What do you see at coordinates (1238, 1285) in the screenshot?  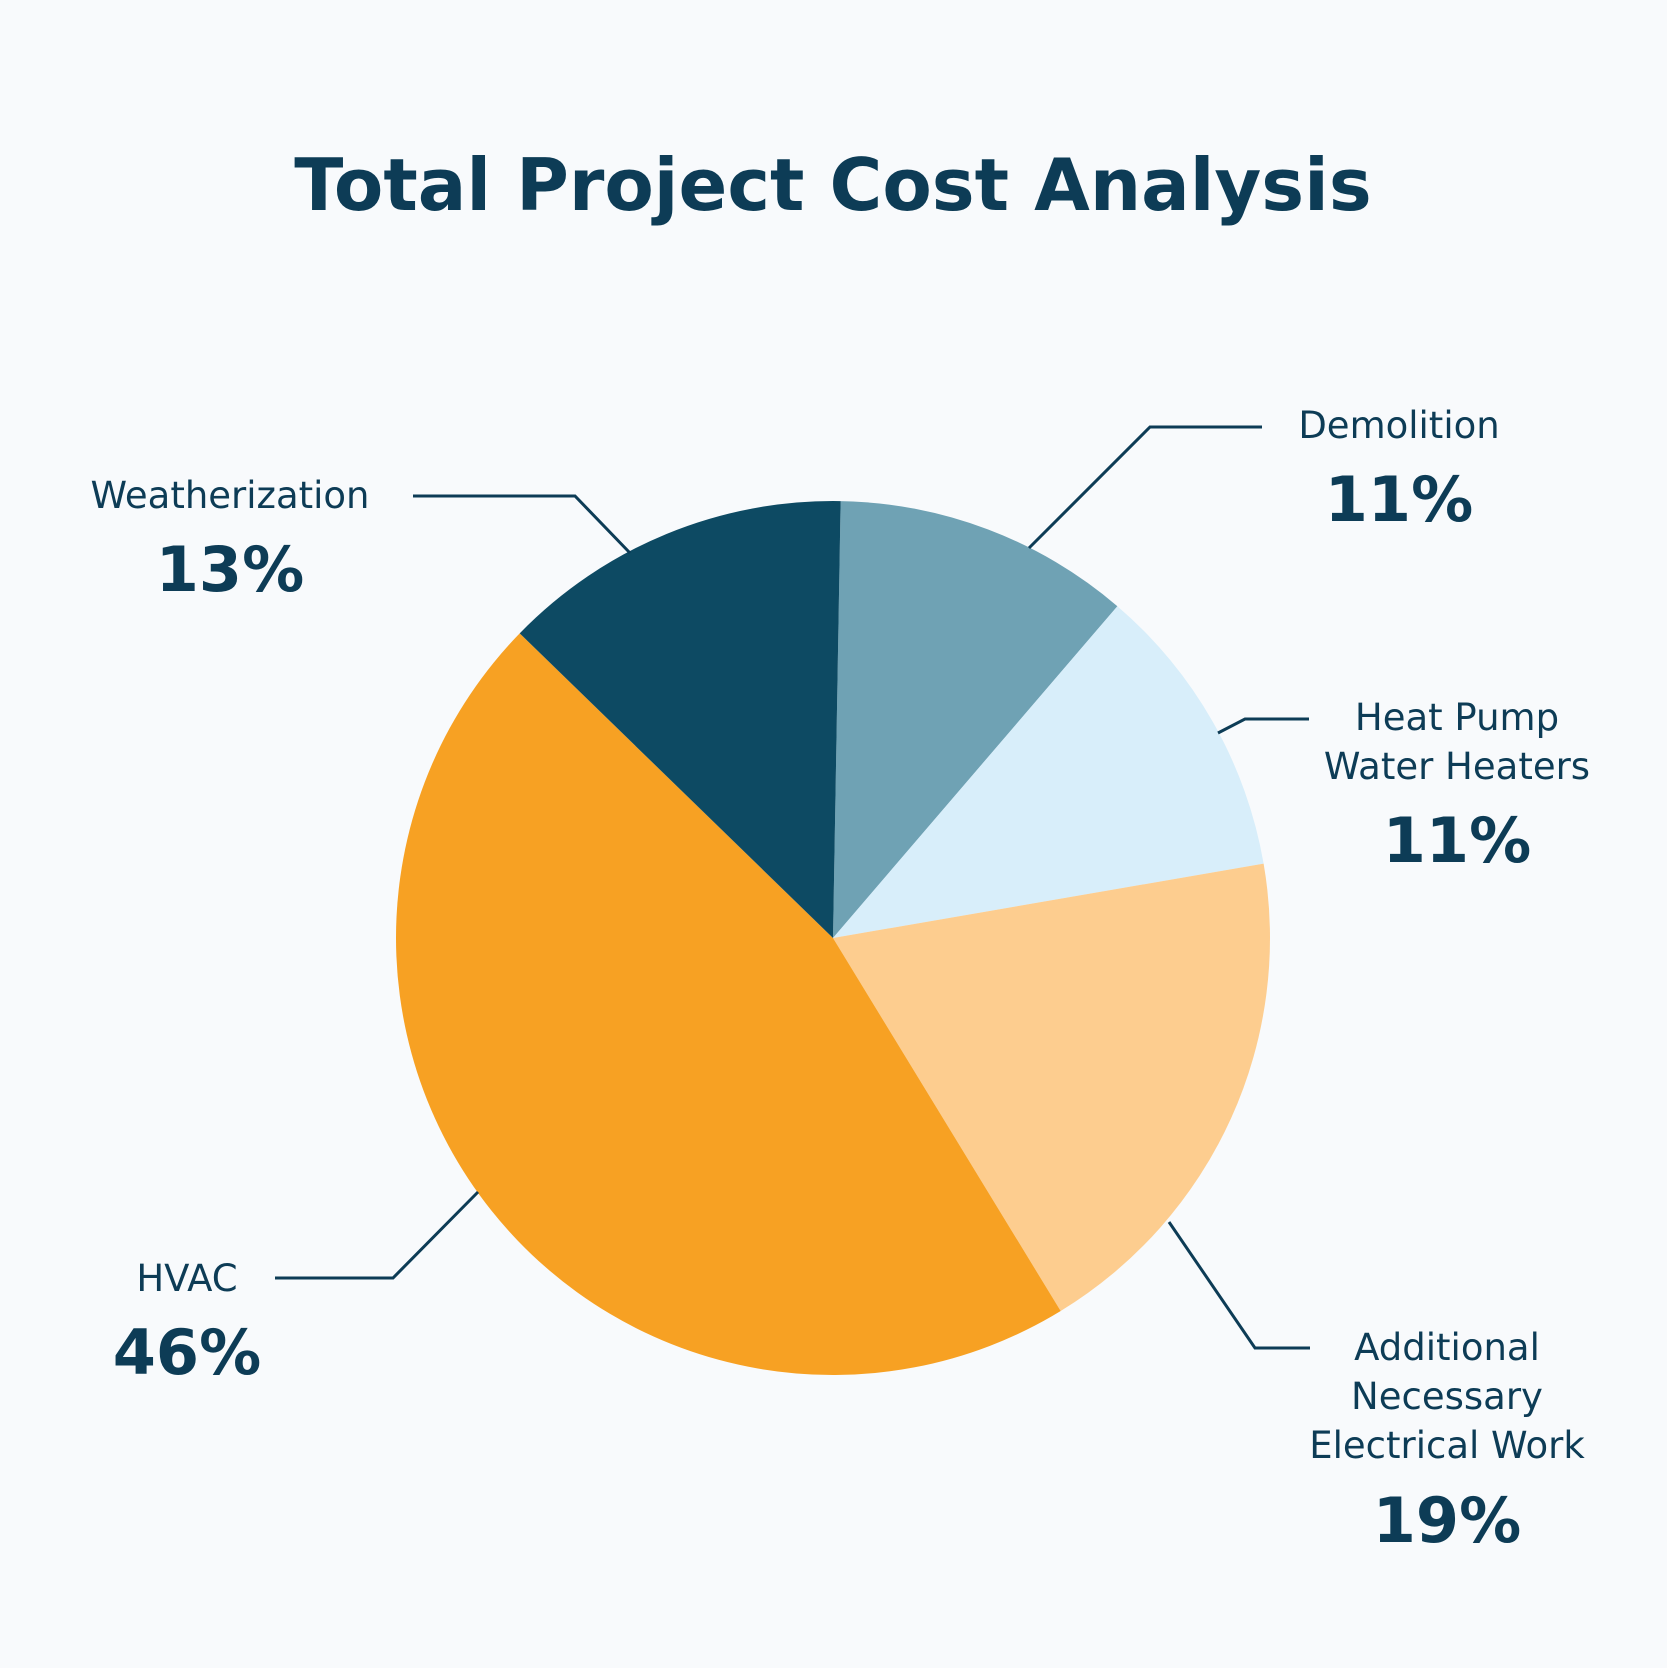 I see `leader-line-additional-necessary-electrical-work` at bounding box center [1238, 1285].